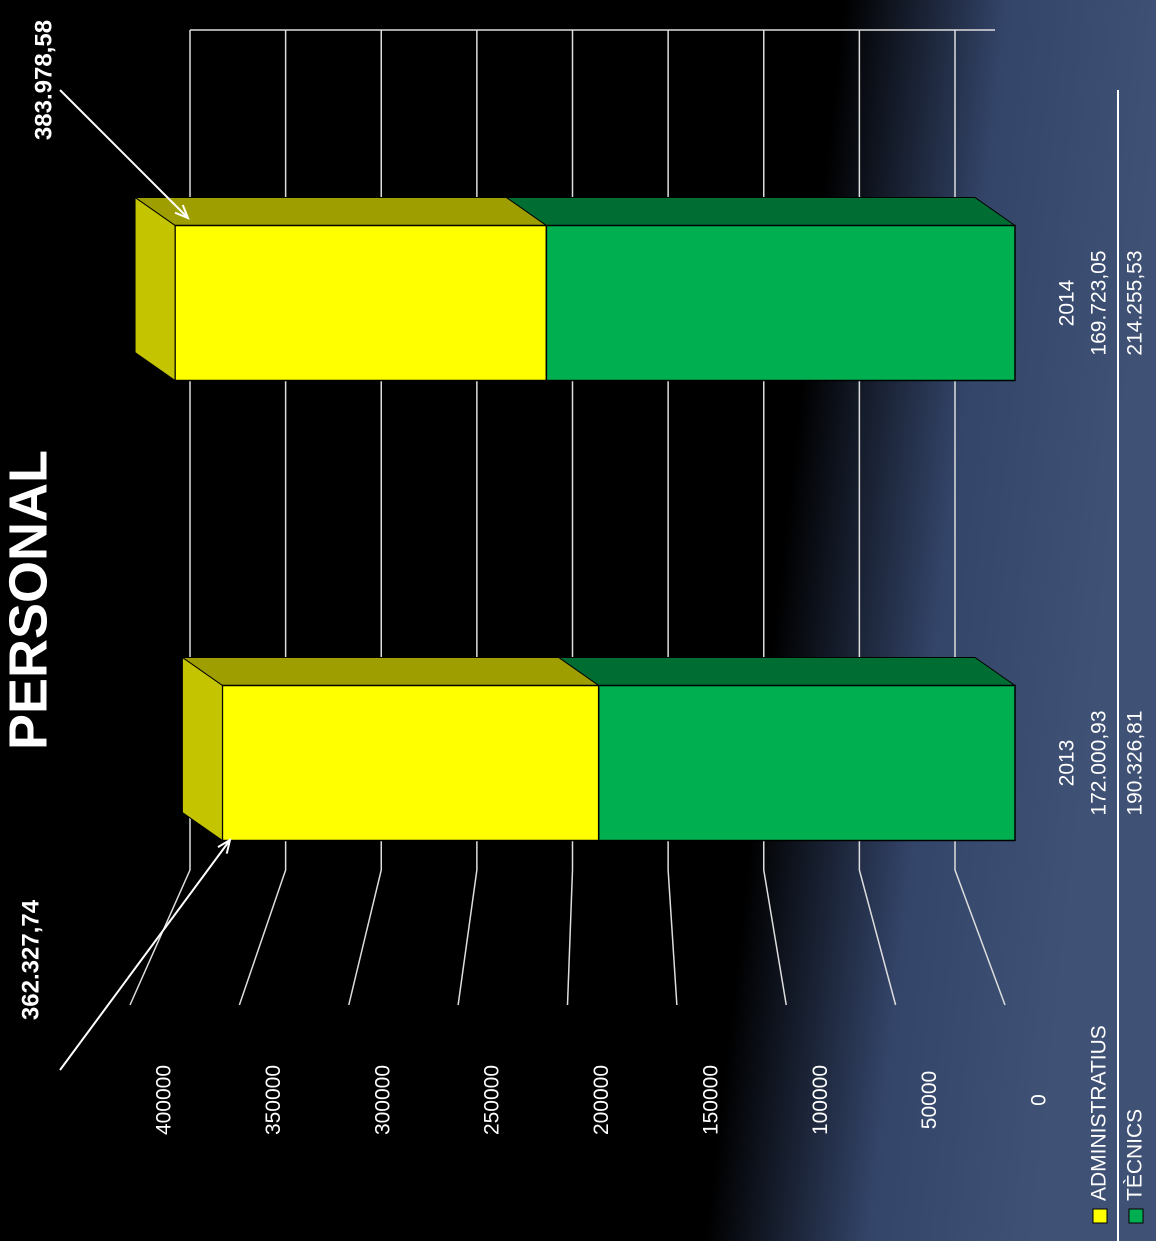 The width and height of the screenshot is (1156, 1241). What do you see at coordinates (1099, 1113) in the screenshot?
I see `legend-label: ADMINISTRATIUS` at bounding box center [1099, 1113].